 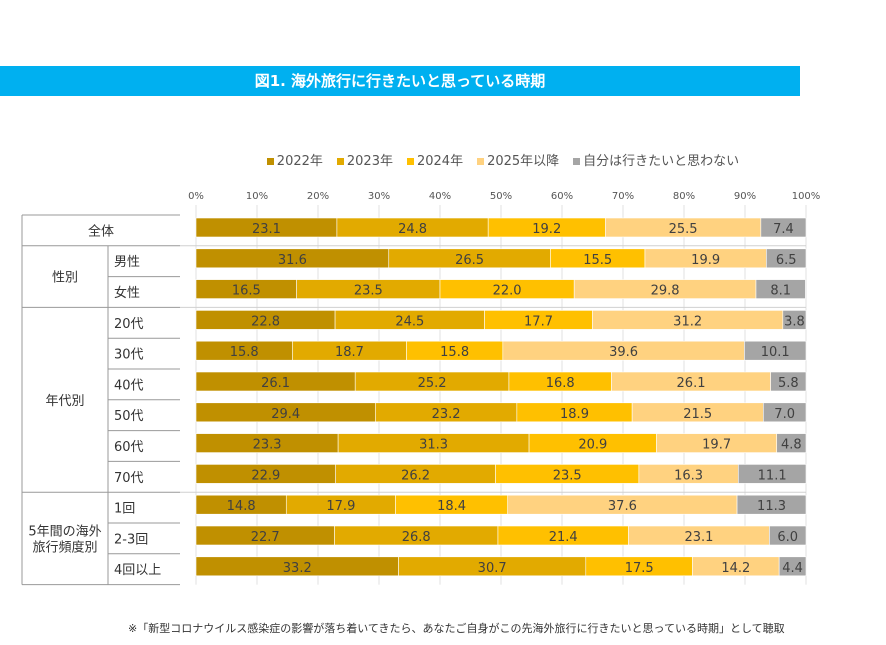 What do you see at coordinates (623, 196) in the screenshot?
I see `x-tick-label: 70%` at bounding box center [623, 196].